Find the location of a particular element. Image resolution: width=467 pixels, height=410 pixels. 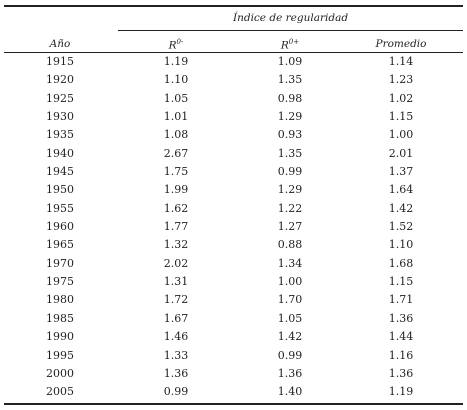

year-cell: 1920 is located at coordinates (60, 80).